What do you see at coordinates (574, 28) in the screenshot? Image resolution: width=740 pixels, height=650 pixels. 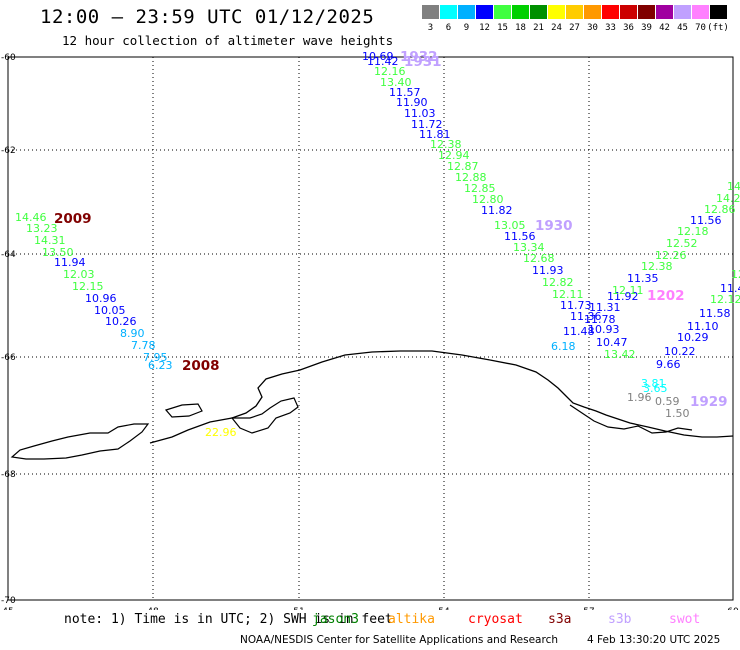 I see `legend-label: 27` at bounding box center [574, 28].